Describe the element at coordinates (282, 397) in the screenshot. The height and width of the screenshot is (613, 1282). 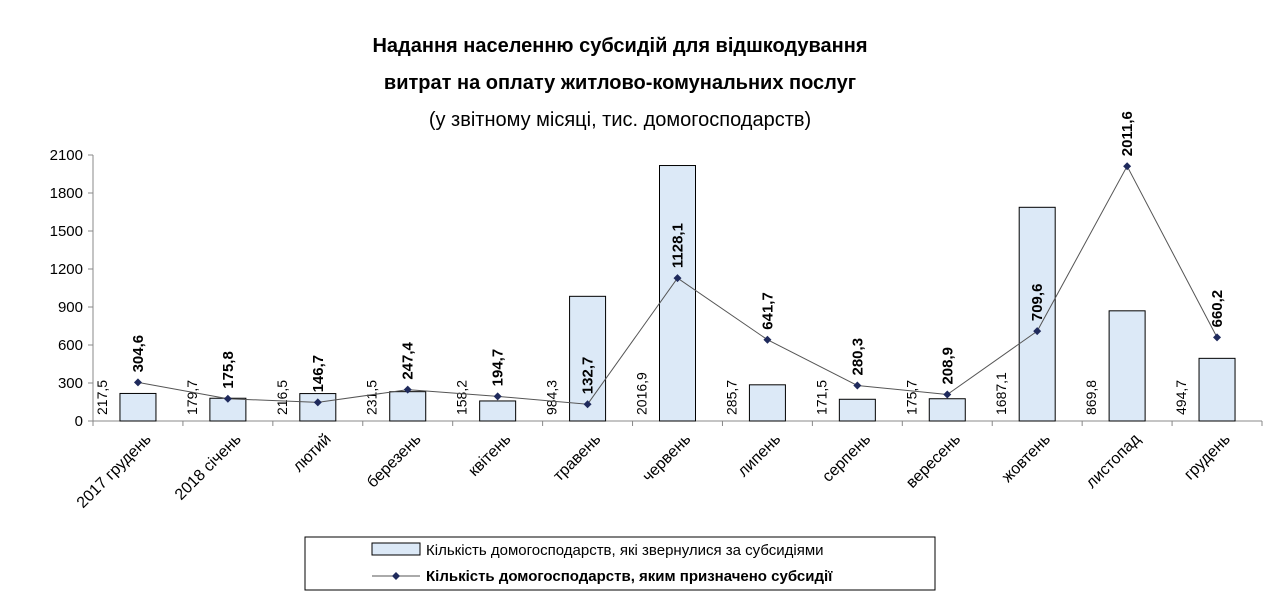
I see `bar-value-label: 216,5` at that location.